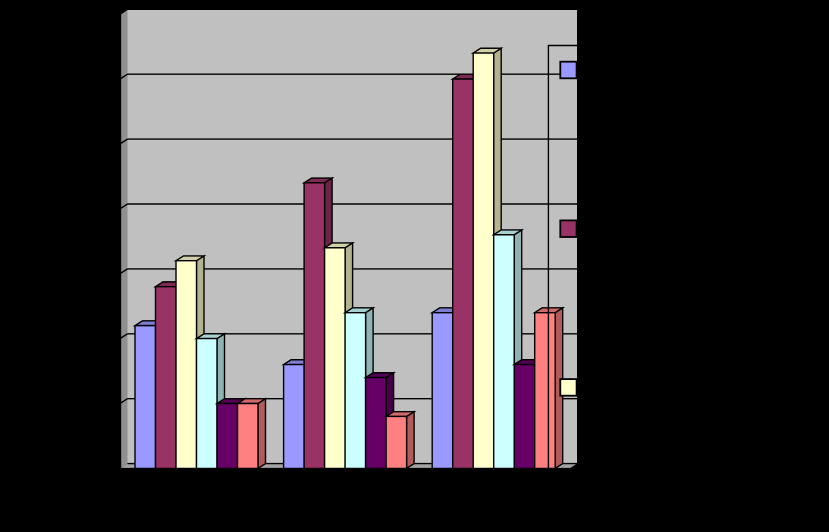 Image resolution: width=829 pixels, height=532 pixels. I want to click on side-wall-top-edge, so click(123, 11).